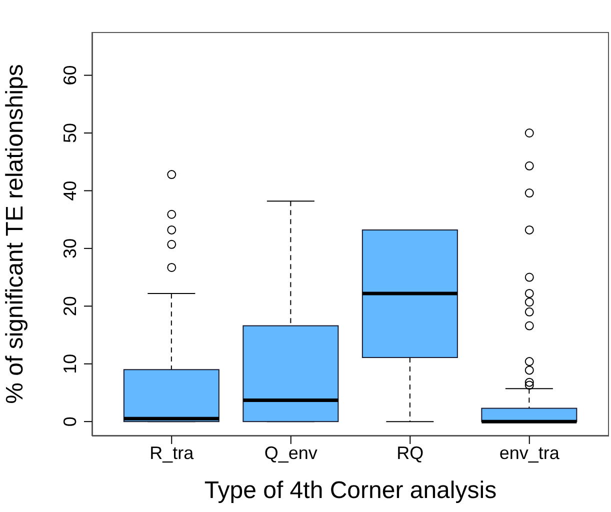 The height and width of the screenshot is (512, 611). Describe the element at coordinates (172, 452) in the screenshot. I see `x-tick-label: R_tra` at that location.